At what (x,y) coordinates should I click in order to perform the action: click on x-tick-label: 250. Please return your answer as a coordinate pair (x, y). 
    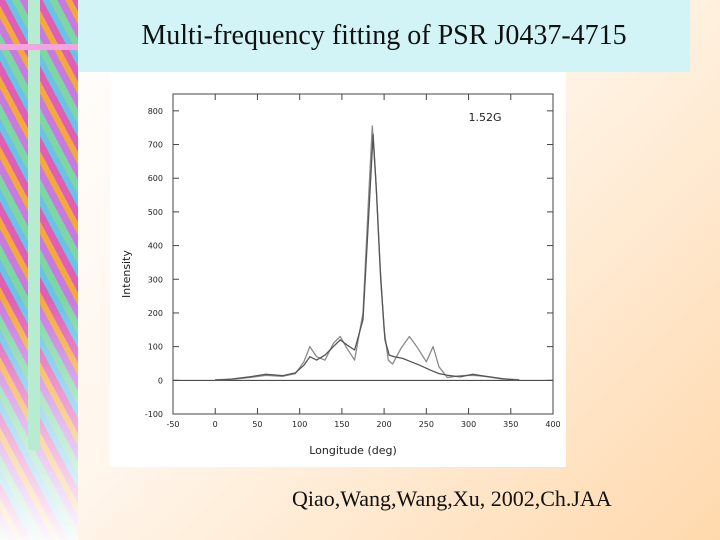
    Looking at the image, I should click on (426, 424).